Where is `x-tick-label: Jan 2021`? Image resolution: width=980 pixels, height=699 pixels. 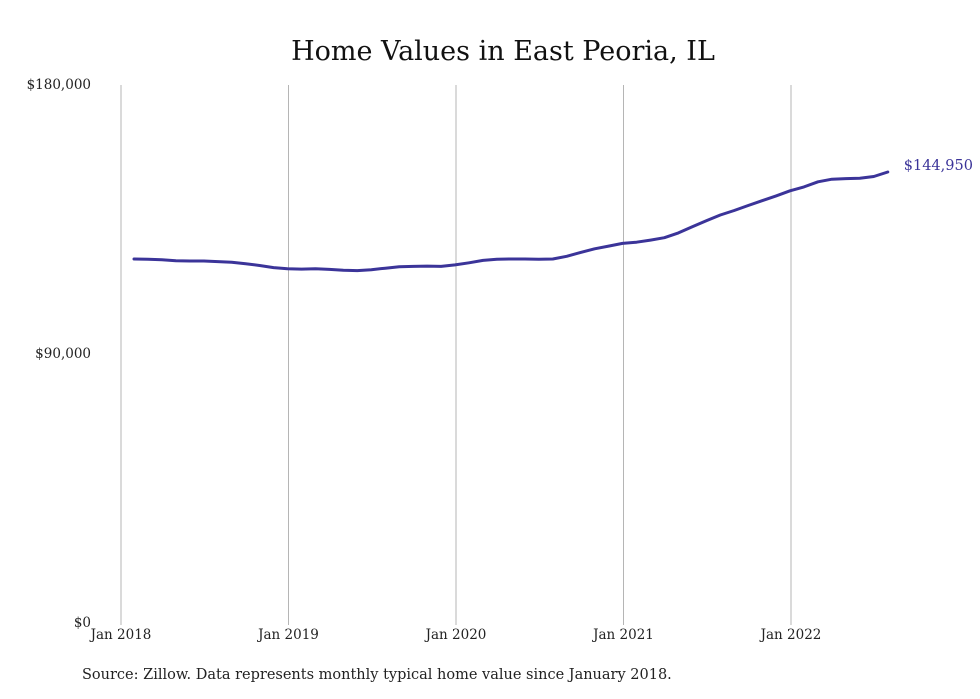
x-tick-label: Jan 2021 is located at coordinates (622, 635).